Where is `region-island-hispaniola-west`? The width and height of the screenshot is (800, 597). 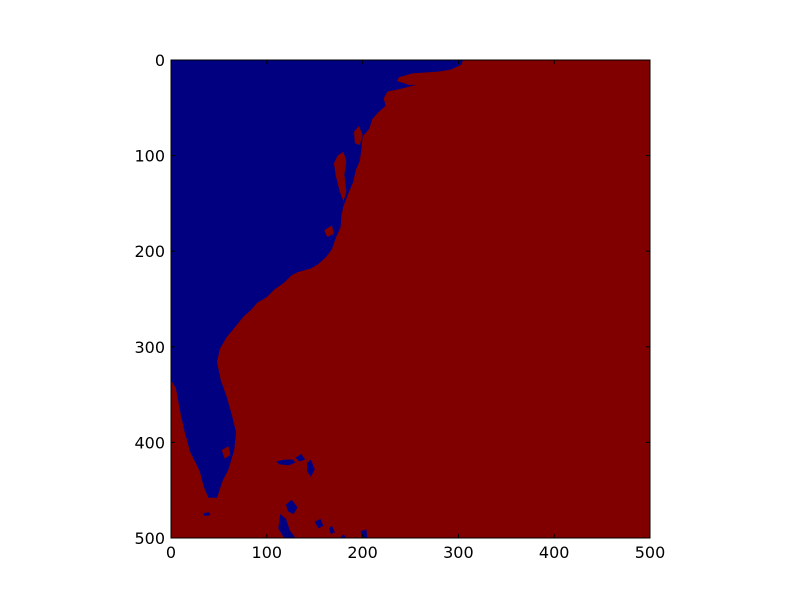
region-island-hispaniola-west is located at coordinates (287, 526).